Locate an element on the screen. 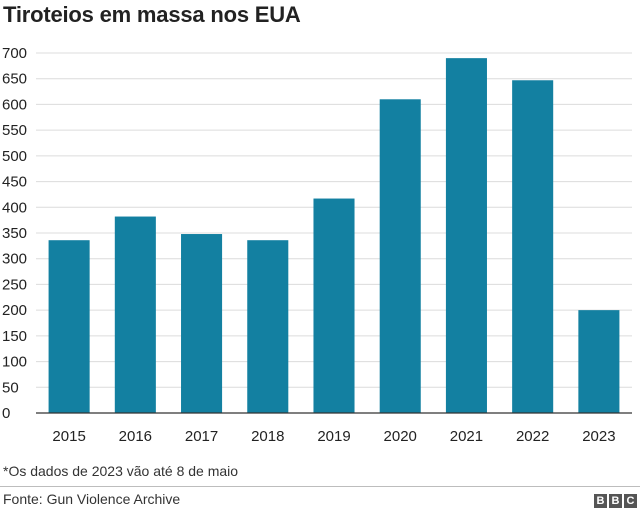 Image resolution: width=640 pixels, height=513 pixels. bar-2018 is located at coordinates (268, 326).